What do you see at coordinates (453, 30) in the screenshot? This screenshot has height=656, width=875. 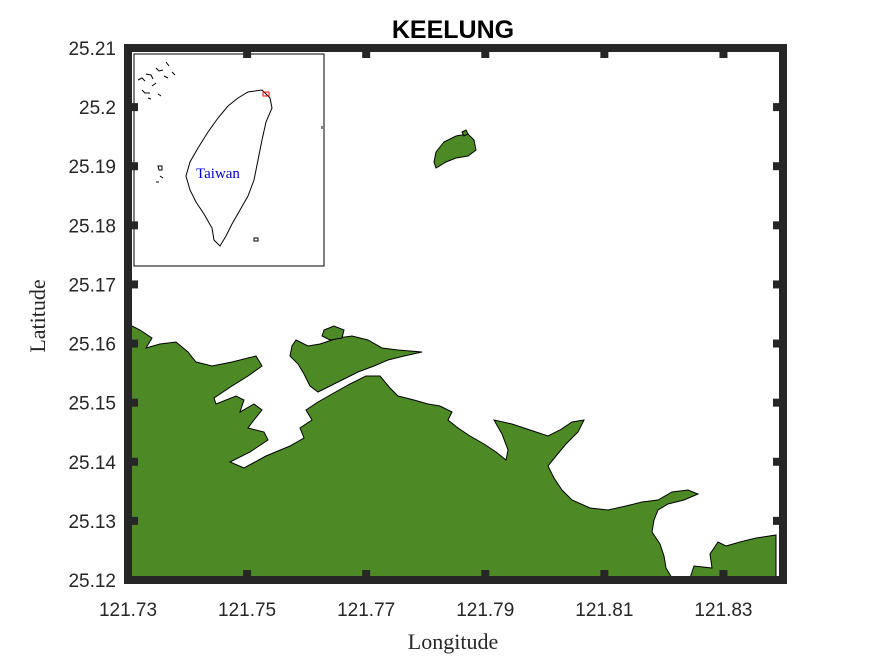 I see `map-title: KEELUNG` at bounding box center [453, 30].